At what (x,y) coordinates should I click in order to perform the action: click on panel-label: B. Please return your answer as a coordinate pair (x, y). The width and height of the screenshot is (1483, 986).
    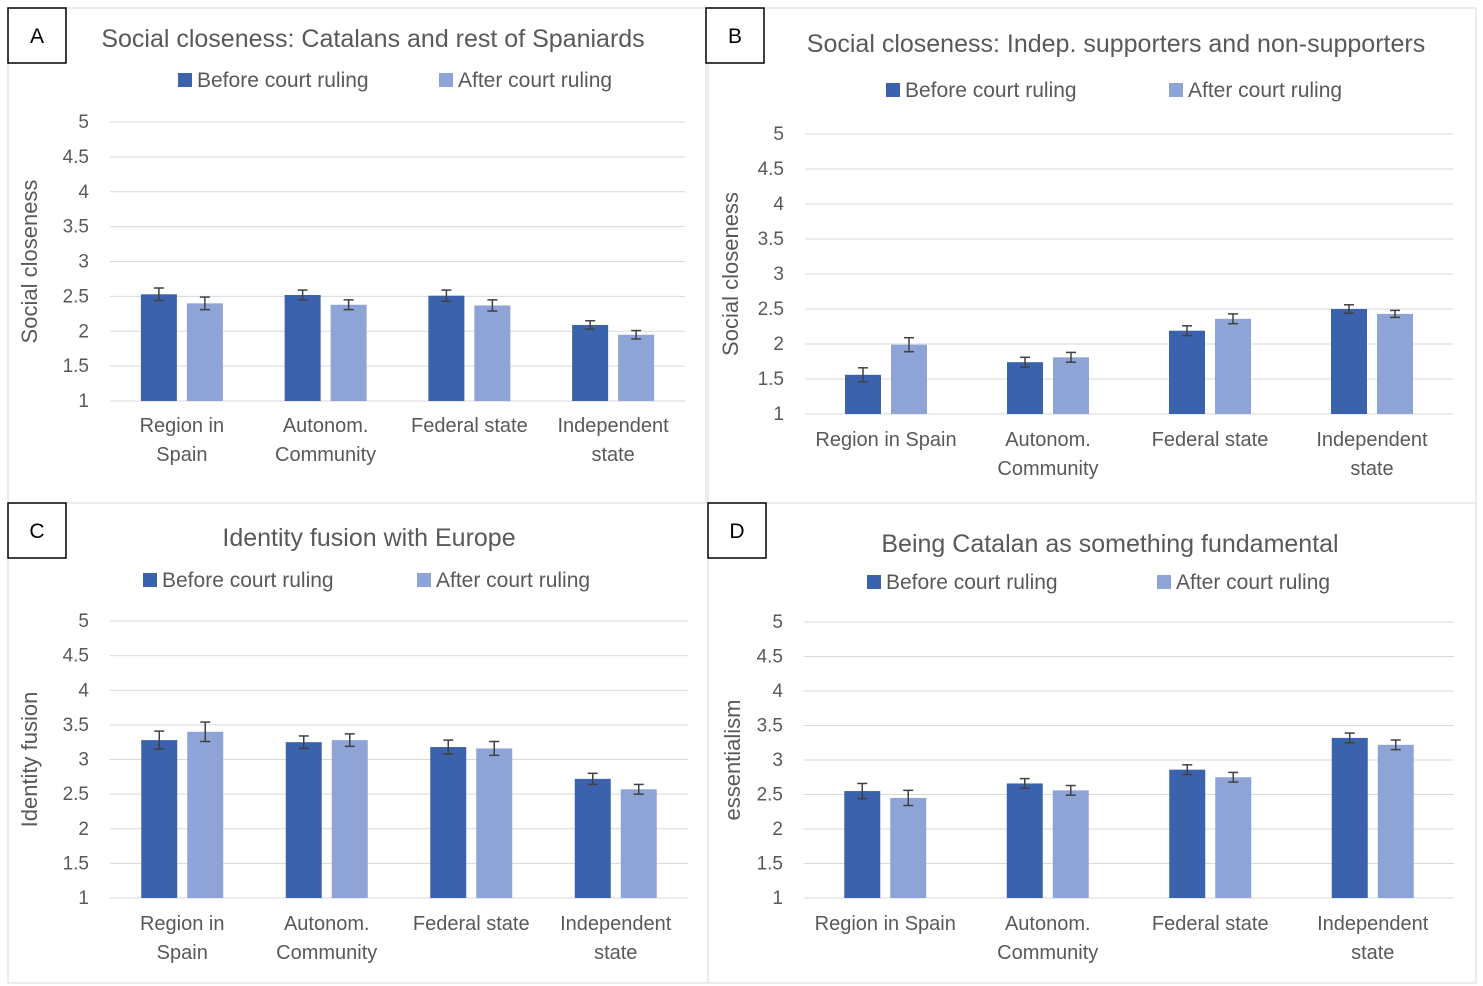
    Looking at the image, I should click on (735, 36).